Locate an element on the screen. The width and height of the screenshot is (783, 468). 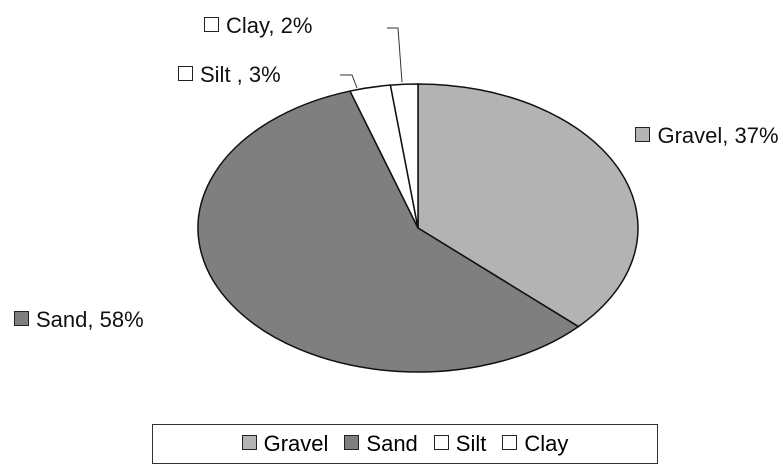
data-label: Gravel, 37% is located at coordinates (707, 136).